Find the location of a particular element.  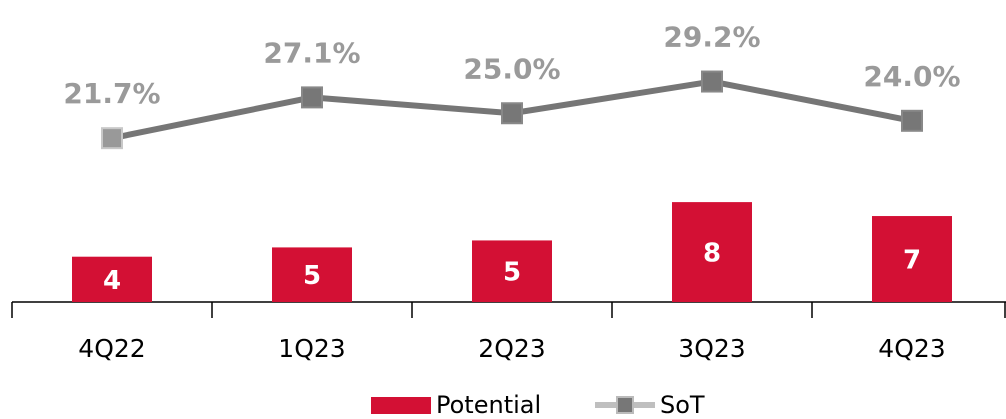

point-label: 29.2% is located at coordinates (711, 37).